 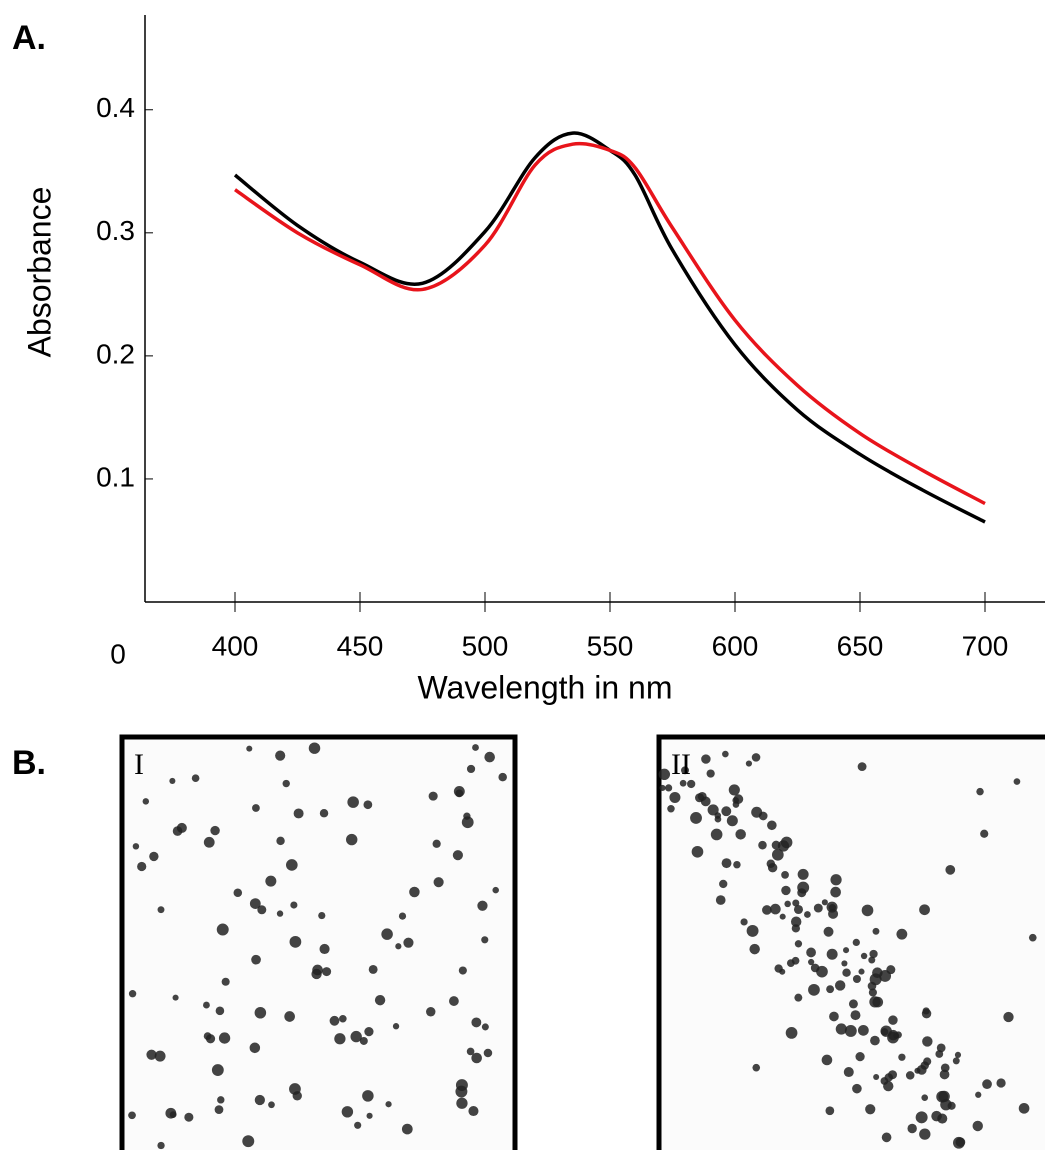 I want to click on micrograph-label: II, so click(x=681, y=764).